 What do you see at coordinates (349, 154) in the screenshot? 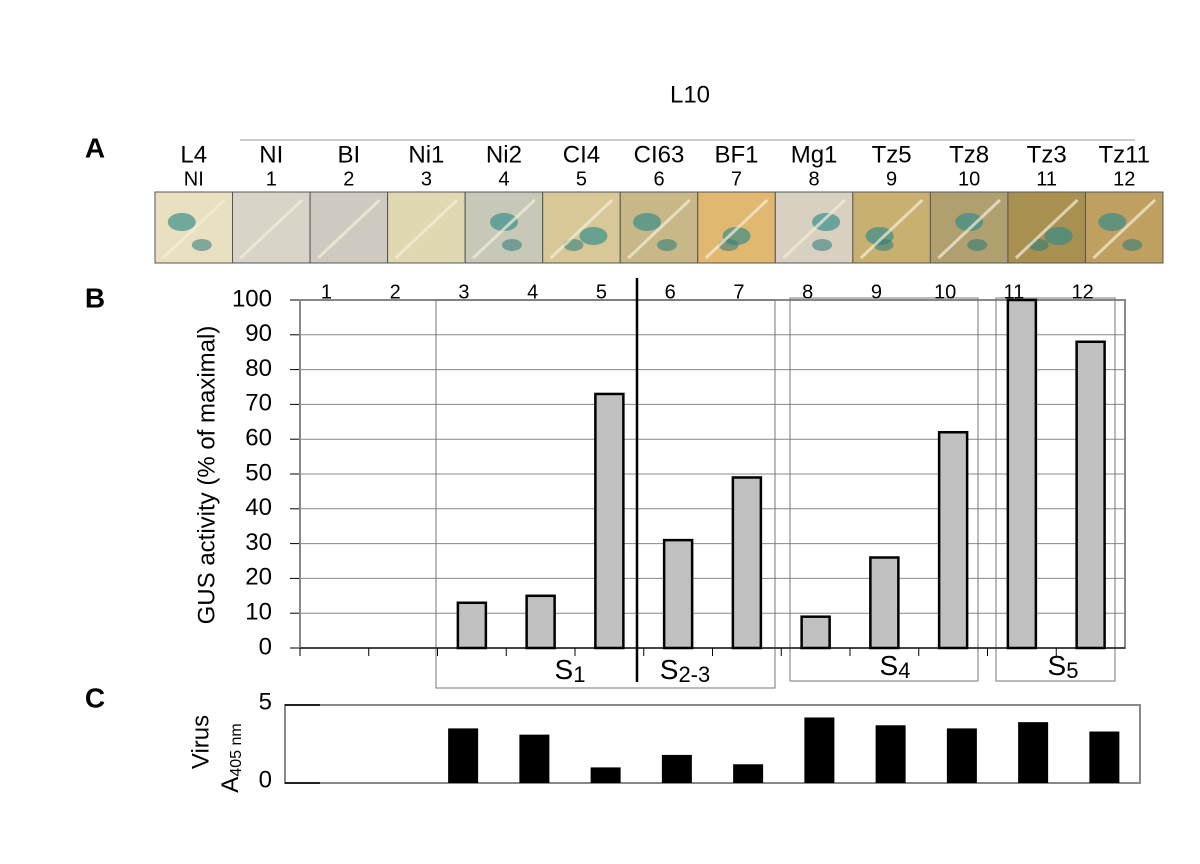
I see `column-label: BI` at bounding box center [349, 154].